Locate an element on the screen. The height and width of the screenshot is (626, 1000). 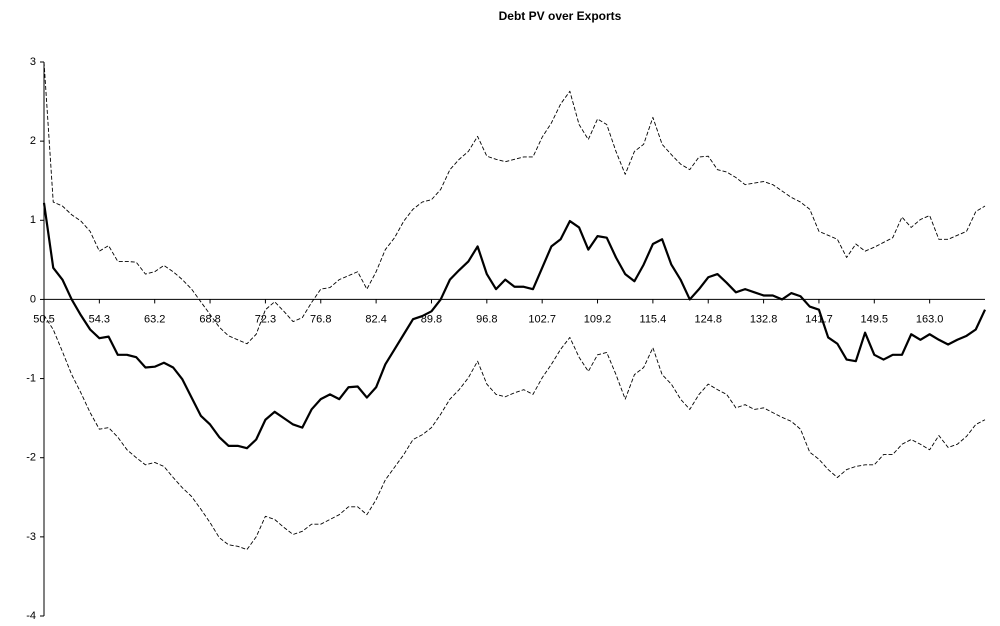
x-tick-label: 132.8 is located at coordinates (764, 319).